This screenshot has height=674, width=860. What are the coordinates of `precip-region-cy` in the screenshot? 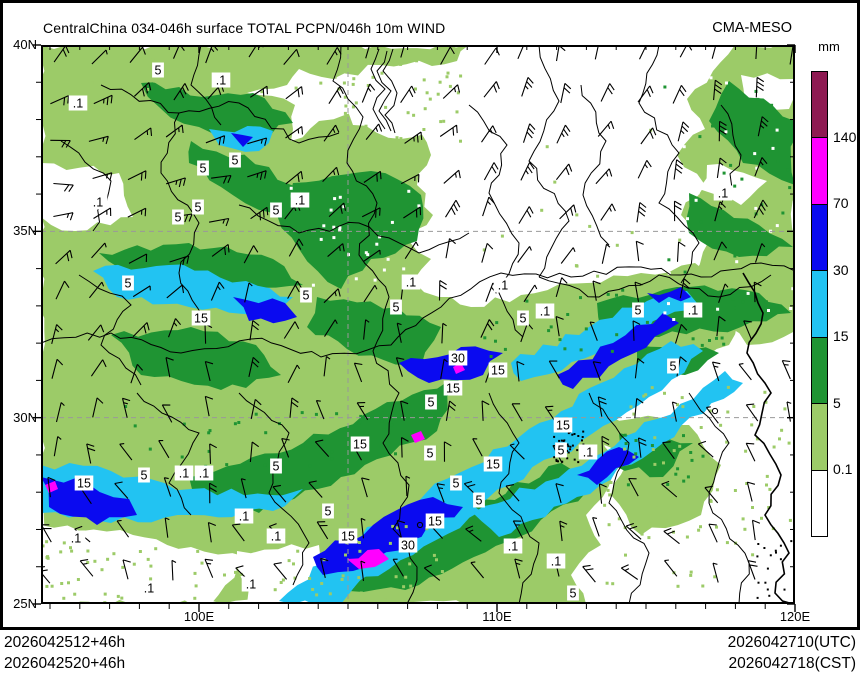 It's located at (604, 336).